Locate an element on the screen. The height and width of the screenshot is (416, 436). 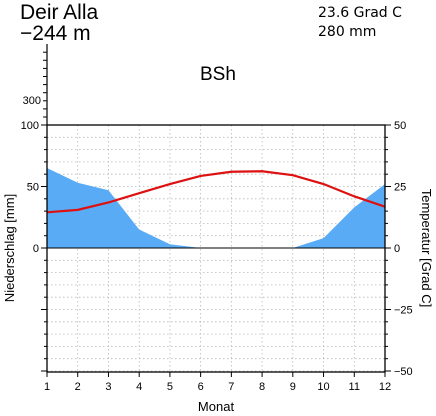
x-tick-label: 2 is located at coordinates (78, 387).